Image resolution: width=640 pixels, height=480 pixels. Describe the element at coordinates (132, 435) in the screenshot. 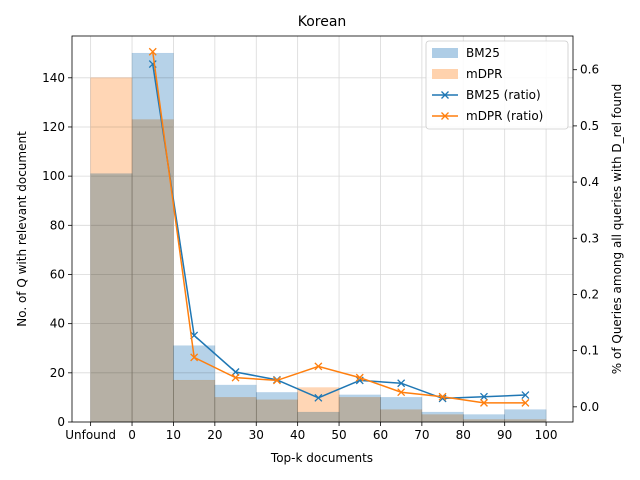

I see `x-tick-label: 0` at that location.